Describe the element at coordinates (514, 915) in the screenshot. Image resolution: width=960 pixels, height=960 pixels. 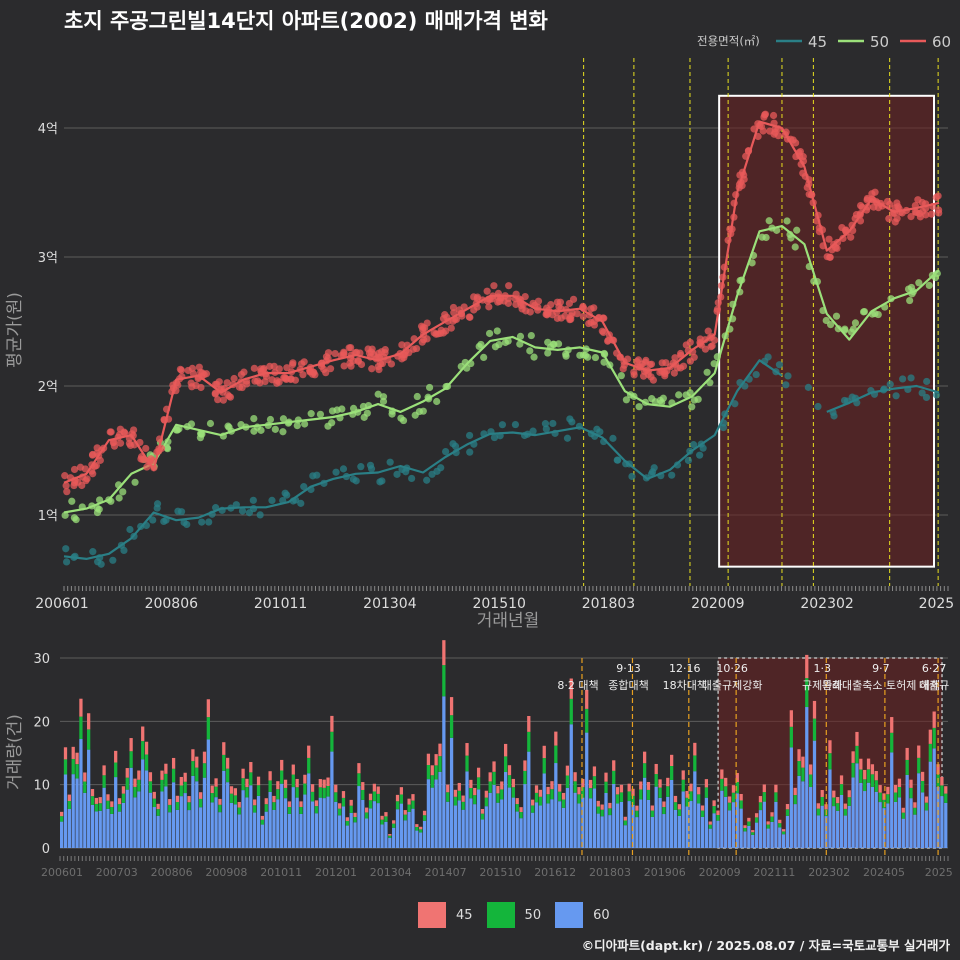
I see `bar-legend: 45 50 60` at that location.